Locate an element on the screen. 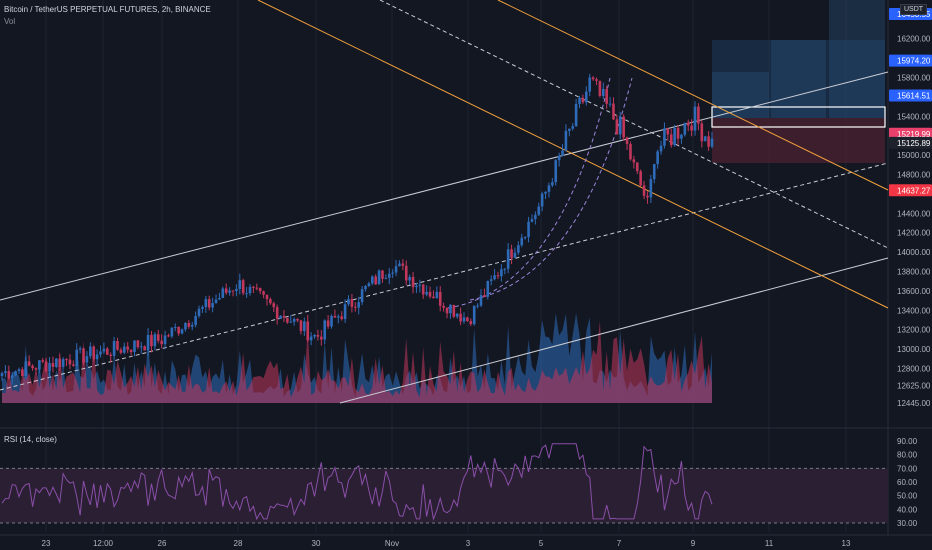 This screenshot has height=550, width=932. time-tick-label: 9 is located at coordinates (693, 543).